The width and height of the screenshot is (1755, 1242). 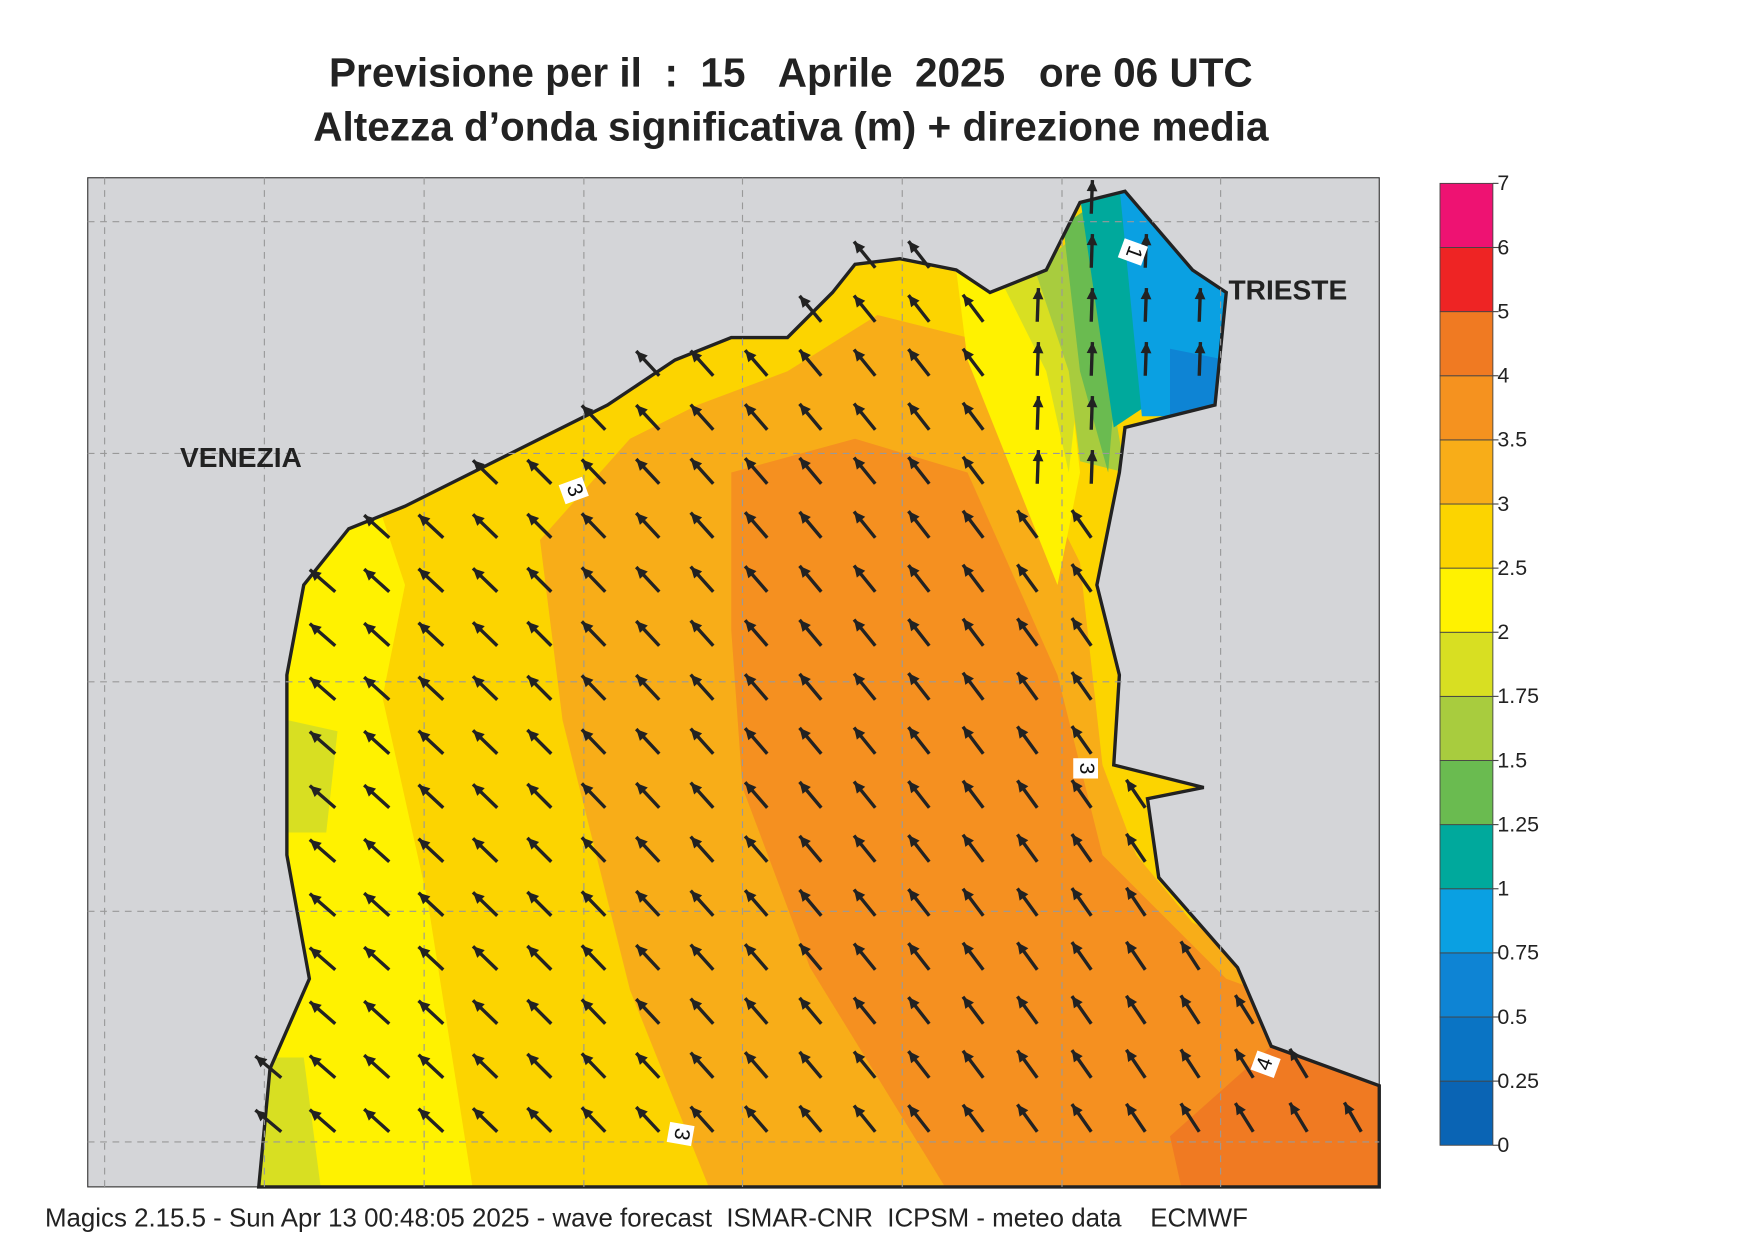 What do you see at coordinates (1503, 889) in the screenshot?
I see `colorbar-tick-label: 1` at bounding box center [1503, 889].